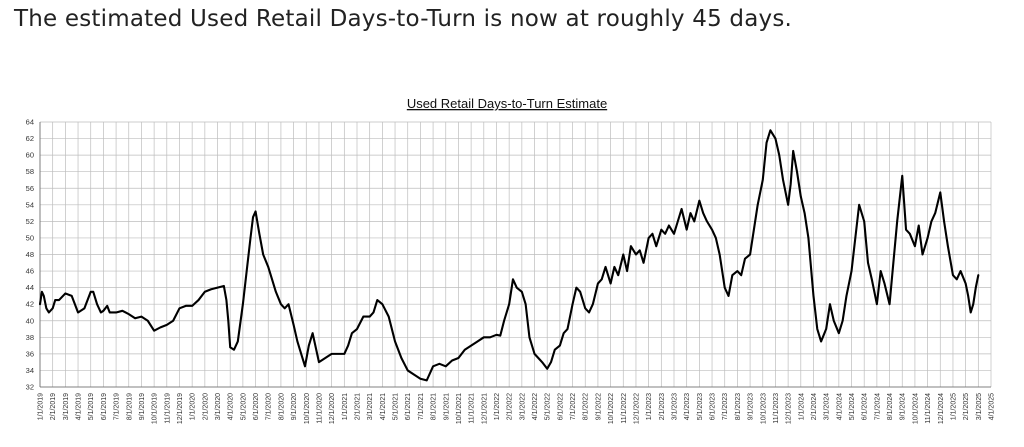 Image resolution: width=1024 pixels, height=447 pixels. Describe the element at coordinates (979, 406) in the screenshot. I see `x-tick-label: 3/1/2025` at that location.